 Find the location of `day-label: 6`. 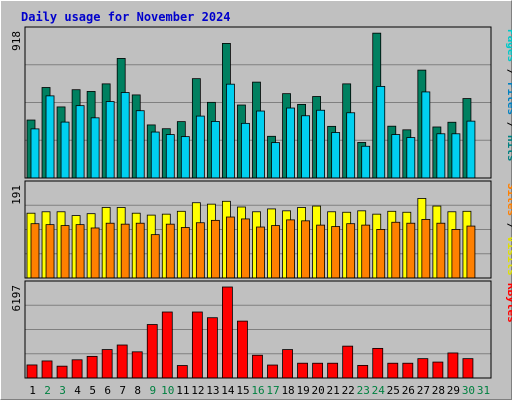

day-label: 6 is located at coordinates (107, 390).